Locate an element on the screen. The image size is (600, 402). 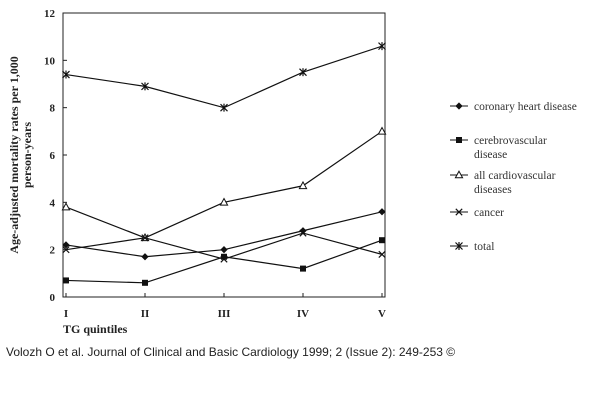
legend-label: diseases is located at coordinates (493, 190).